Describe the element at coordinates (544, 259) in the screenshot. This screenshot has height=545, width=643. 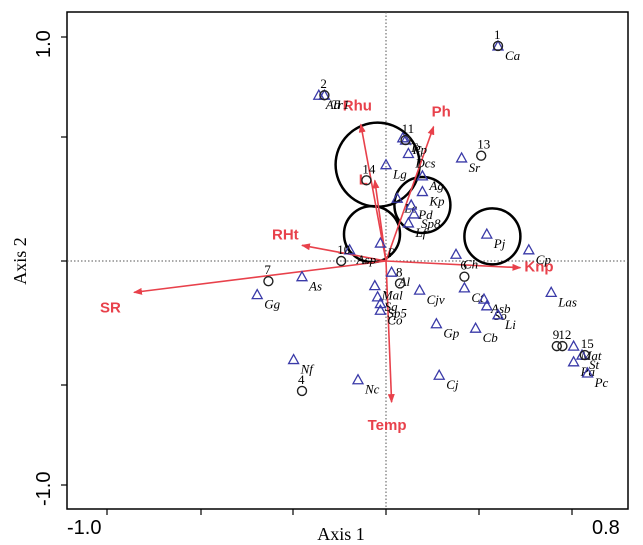
I see `species-label-cp: Cp` at that location.